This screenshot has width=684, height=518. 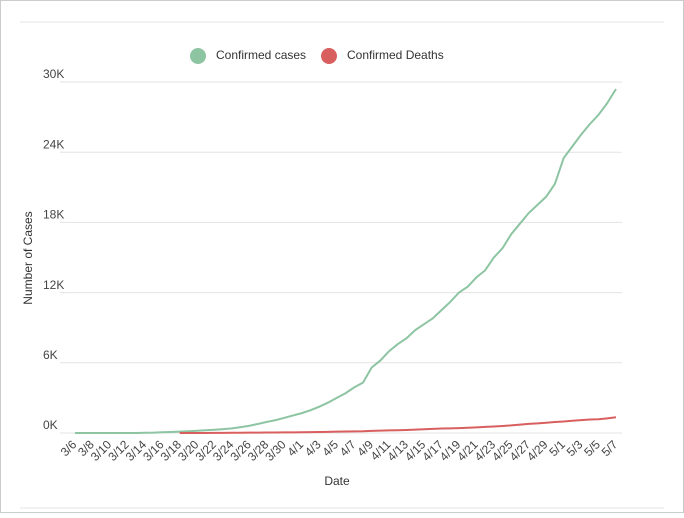 What do you see at coordinates (53, 74) in the screenshot?
I see `y-tick-label: 30K` at bounding box center [53, 74].